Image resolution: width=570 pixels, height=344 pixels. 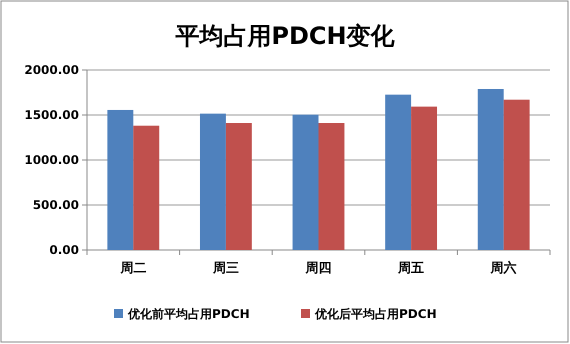 What do you see at coordinates (51, 160) in the screenshot?
I see `y-tick-label: 1000.00` at bounding box center [51, 160].